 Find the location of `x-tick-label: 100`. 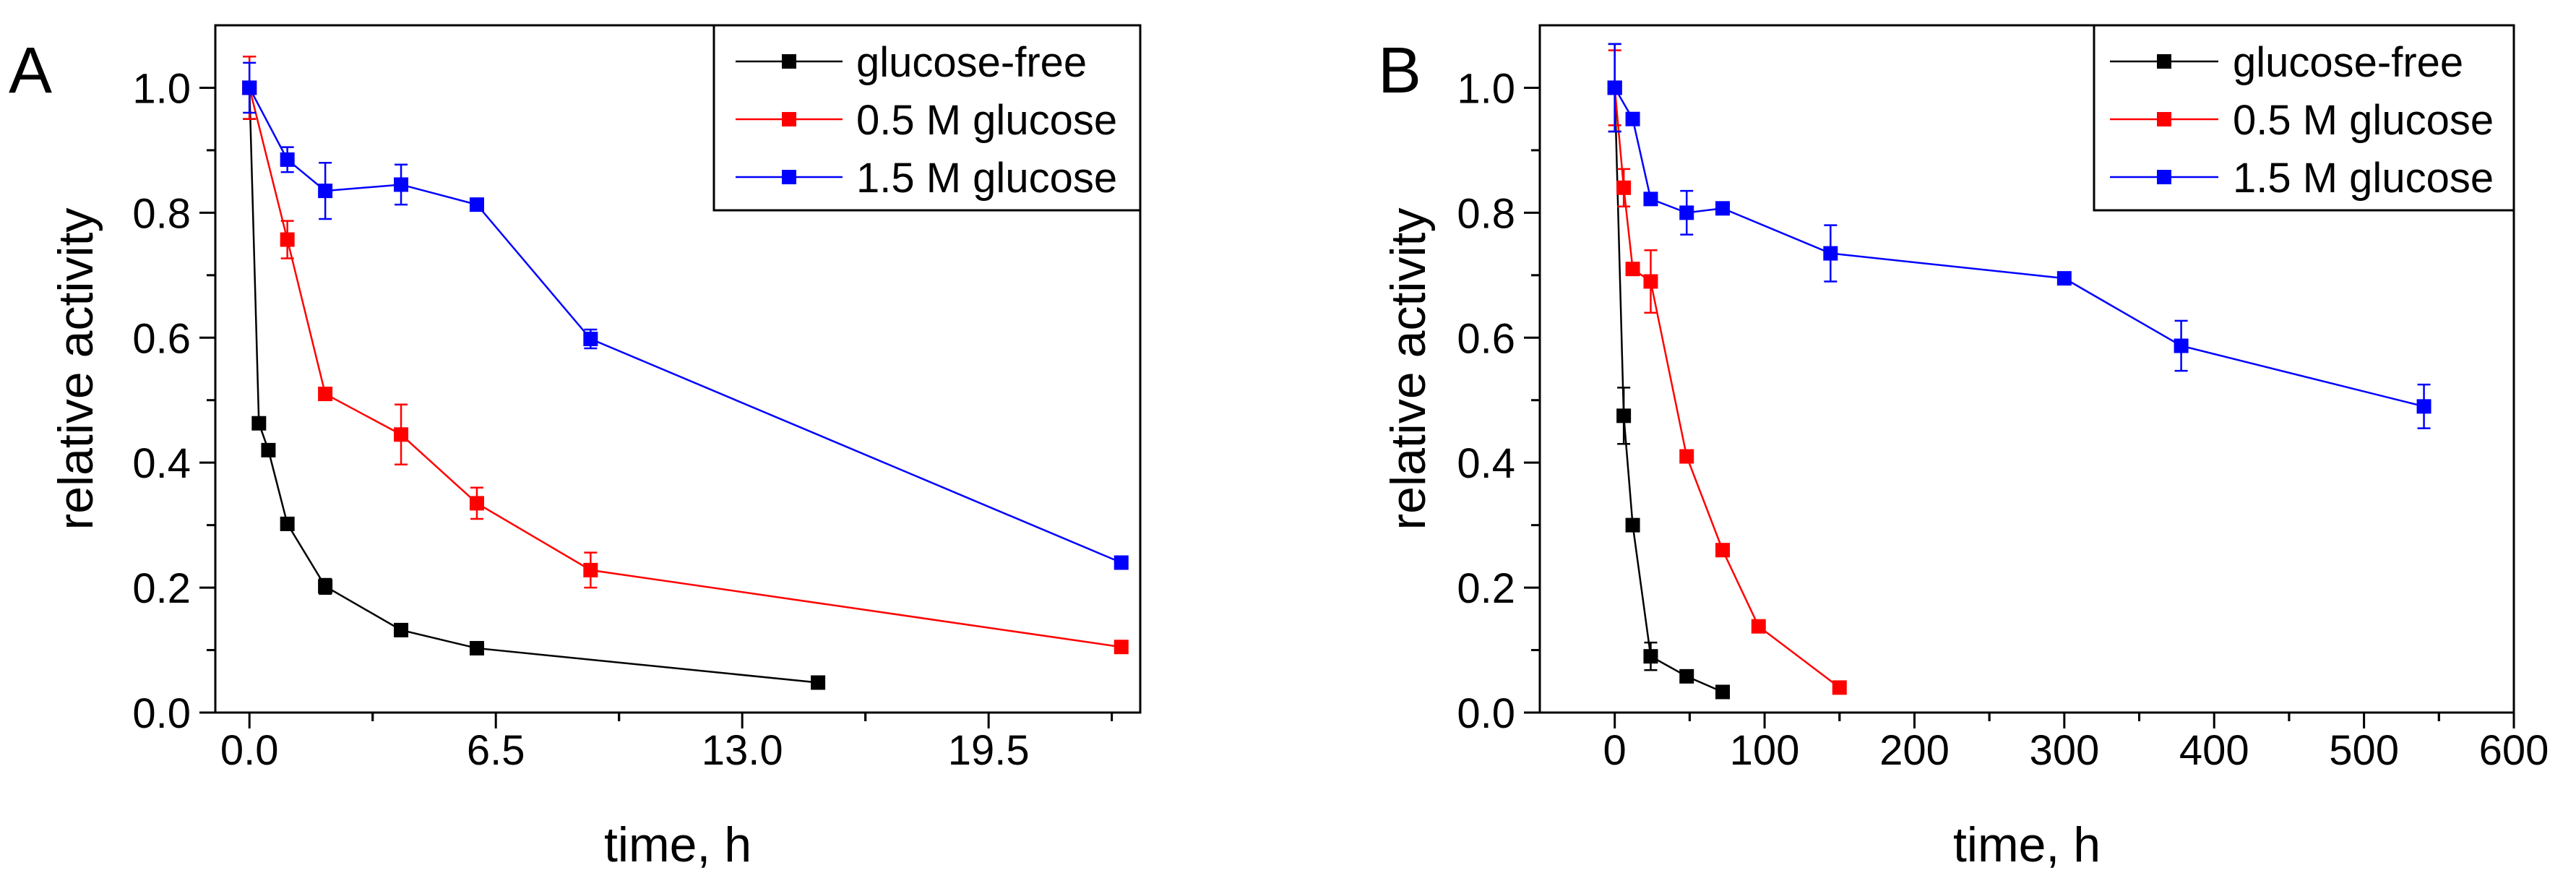

x-tick-label: 100 is located at coordinates (1765, 750).